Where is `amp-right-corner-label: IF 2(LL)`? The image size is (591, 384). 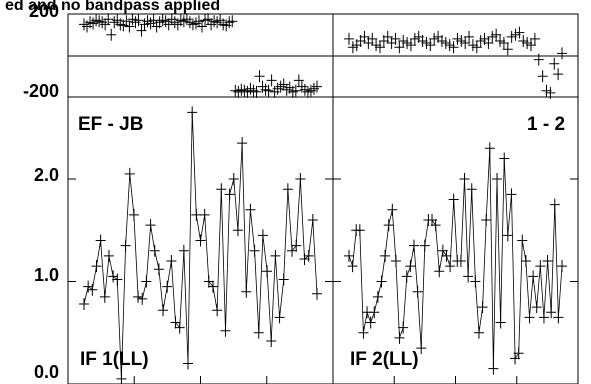 amp-right-corner-label: IF 2(LL) is located at coordinates (384, 359).